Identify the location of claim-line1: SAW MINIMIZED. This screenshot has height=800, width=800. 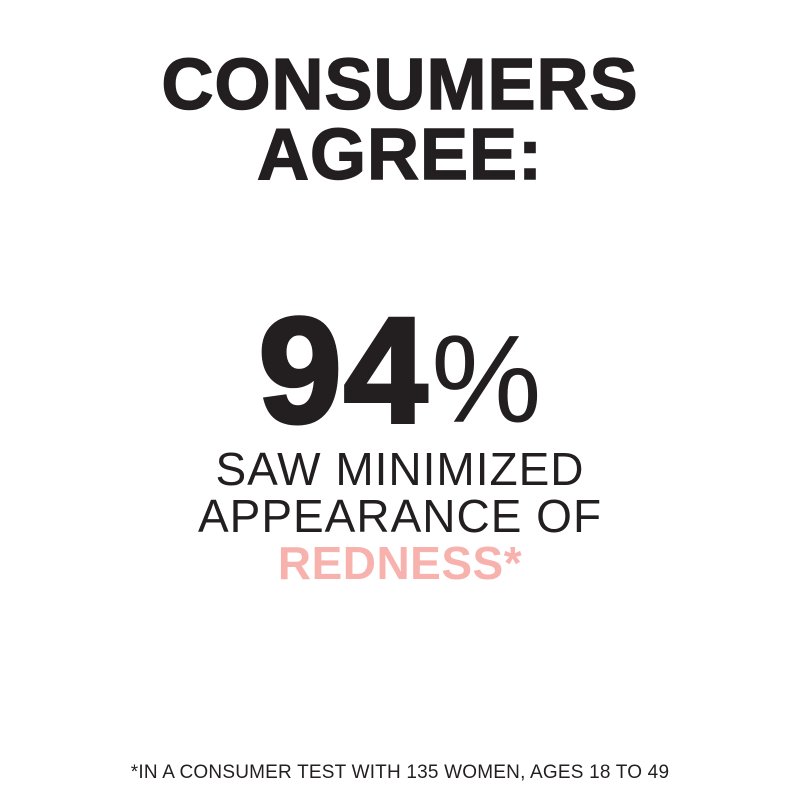
(400, 469).